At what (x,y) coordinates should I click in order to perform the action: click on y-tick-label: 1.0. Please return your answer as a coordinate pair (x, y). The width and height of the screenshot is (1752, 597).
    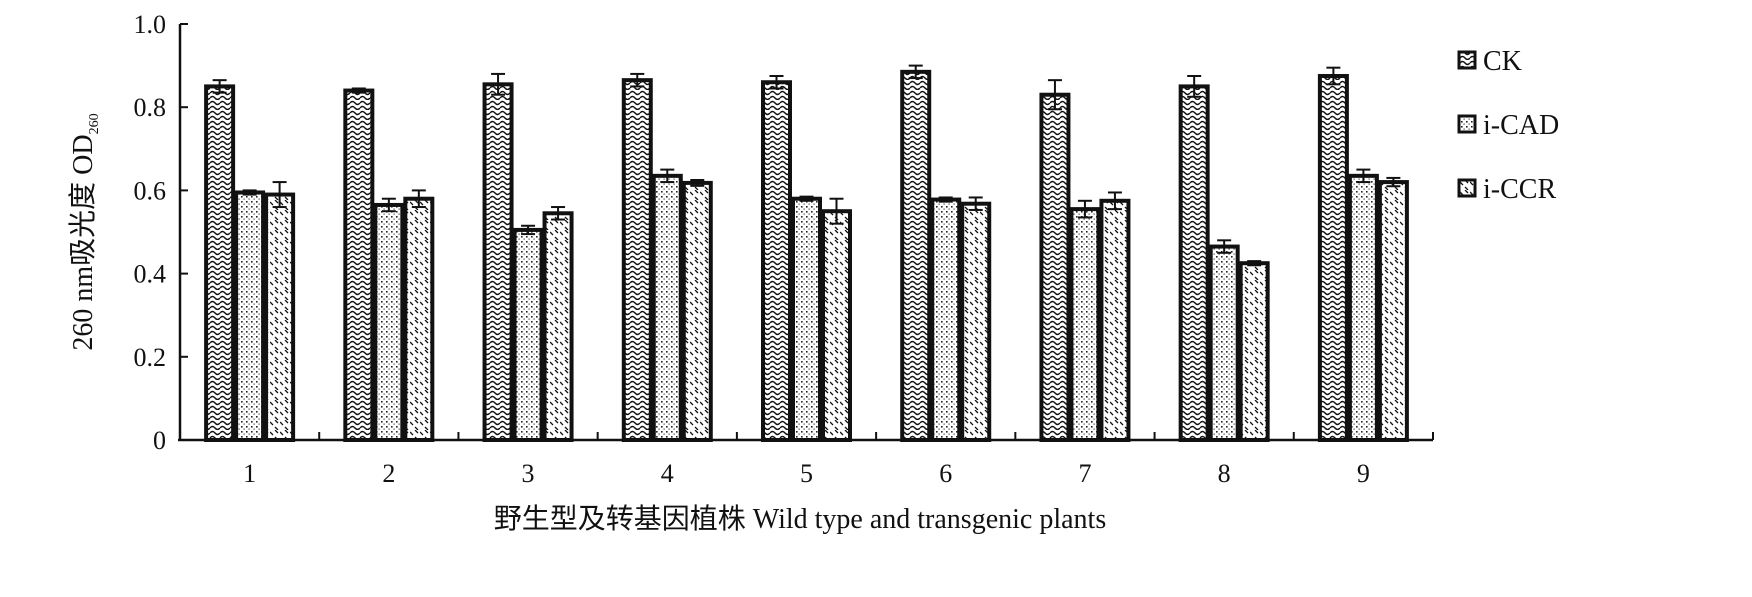
    Looking at the image, I should click on (150, 24).